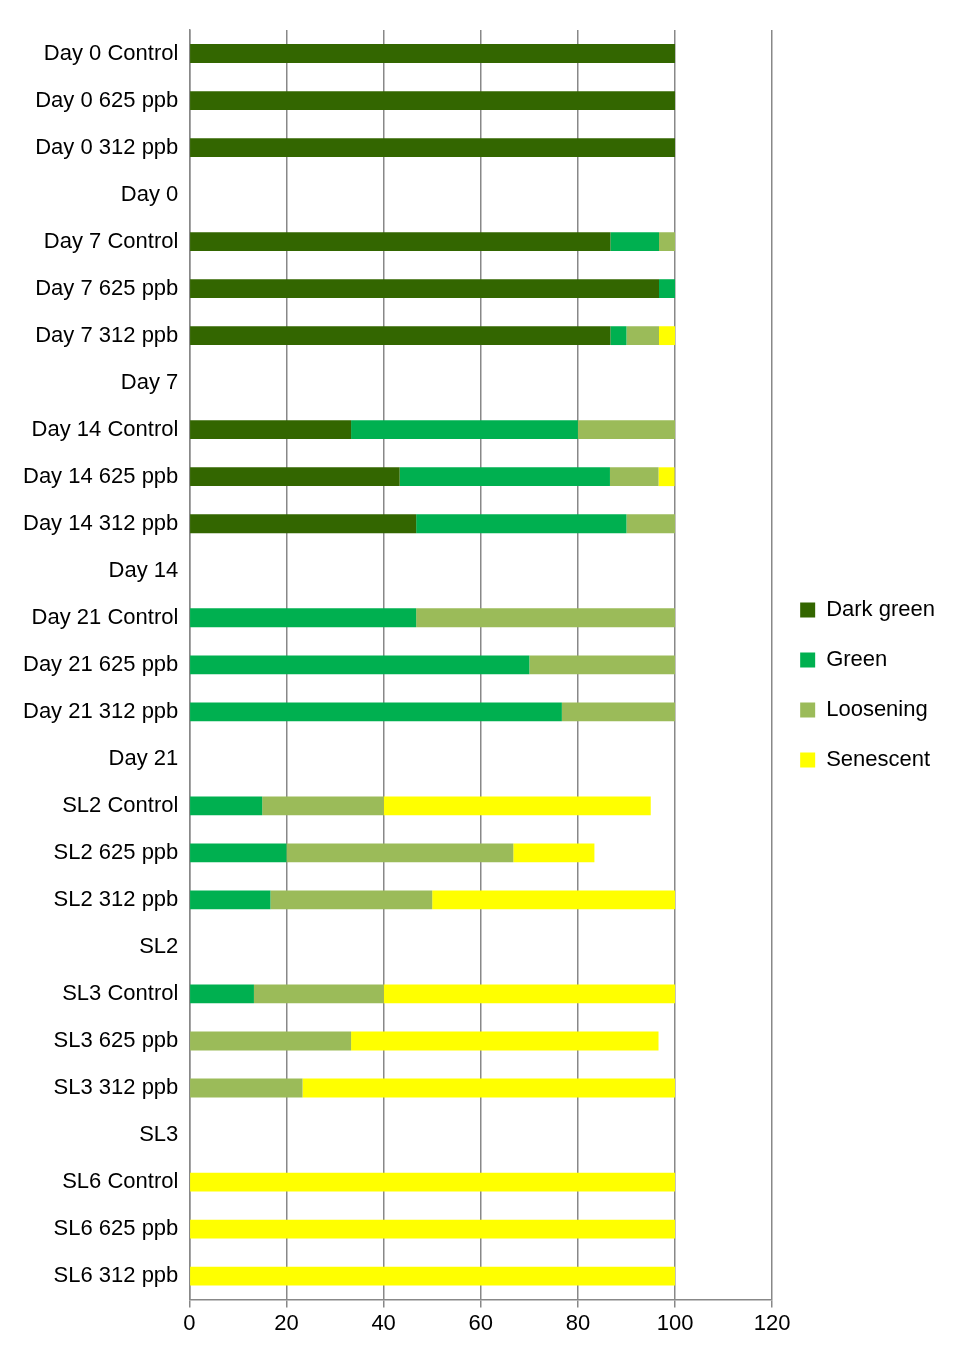 The height and width of the screenshot is (1355, 960). I want to click on y-tick-label: Day 14 312 ppb, so click(101, 522).